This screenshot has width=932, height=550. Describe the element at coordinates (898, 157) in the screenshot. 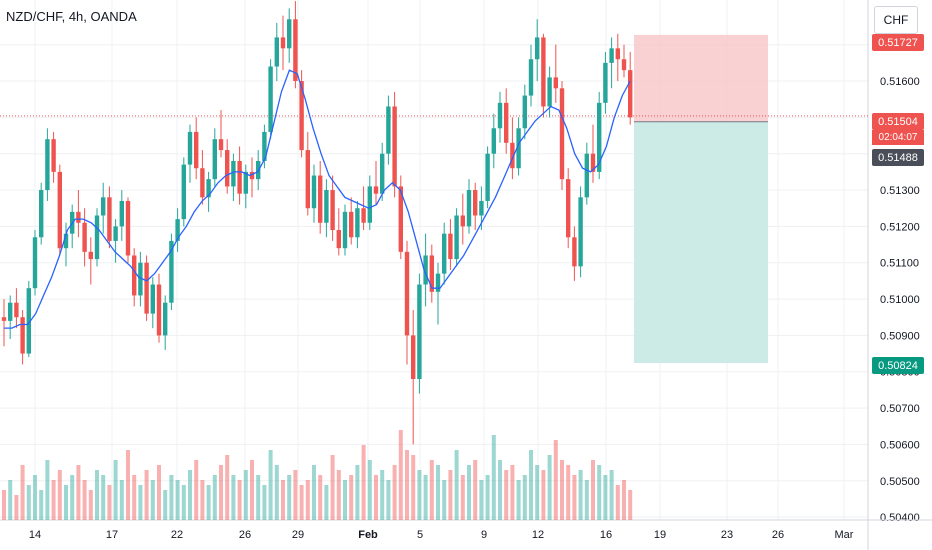

I see `entry-price-label: 0.51488` at that location.